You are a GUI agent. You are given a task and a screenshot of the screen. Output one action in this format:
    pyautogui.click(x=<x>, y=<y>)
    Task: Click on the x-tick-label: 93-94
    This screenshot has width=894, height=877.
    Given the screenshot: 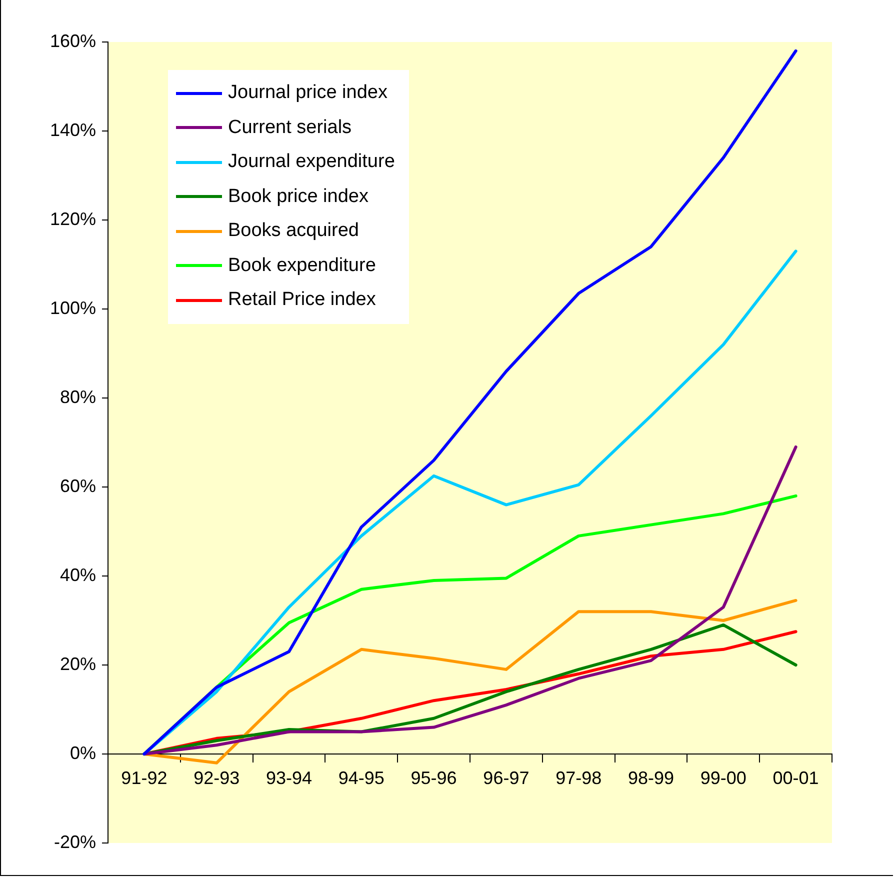 What is the action you would take?
    pyautogui.click(x=289, y=778)
    